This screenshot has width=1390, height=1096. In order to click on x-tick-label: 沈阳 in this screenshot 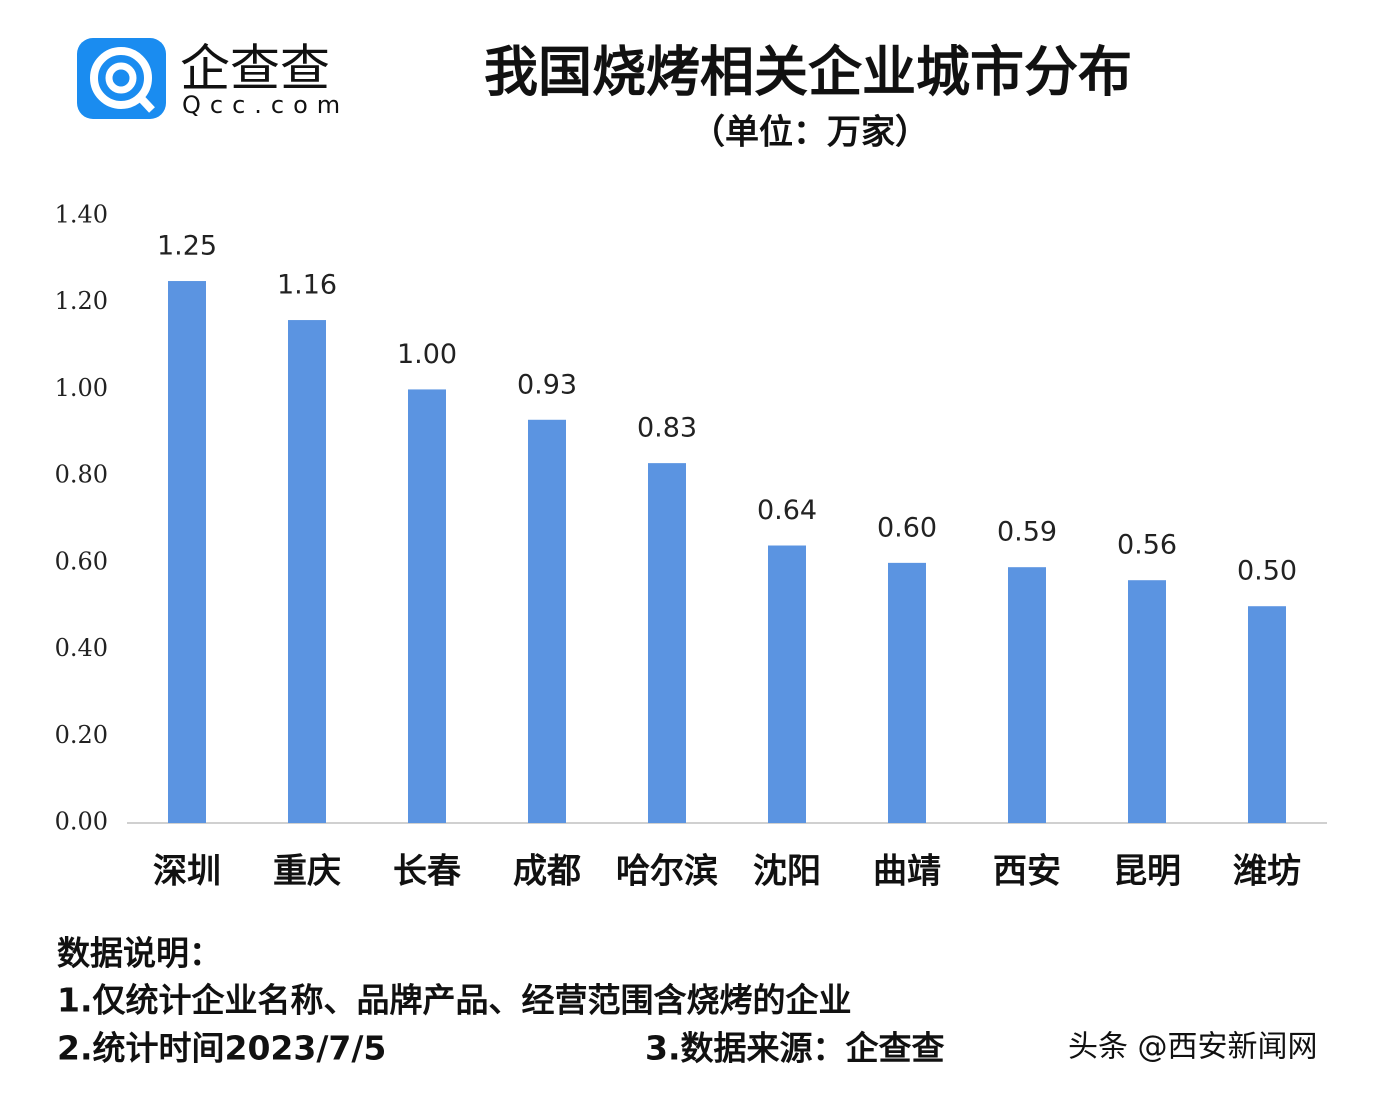, I will do `click(787, 872)`.